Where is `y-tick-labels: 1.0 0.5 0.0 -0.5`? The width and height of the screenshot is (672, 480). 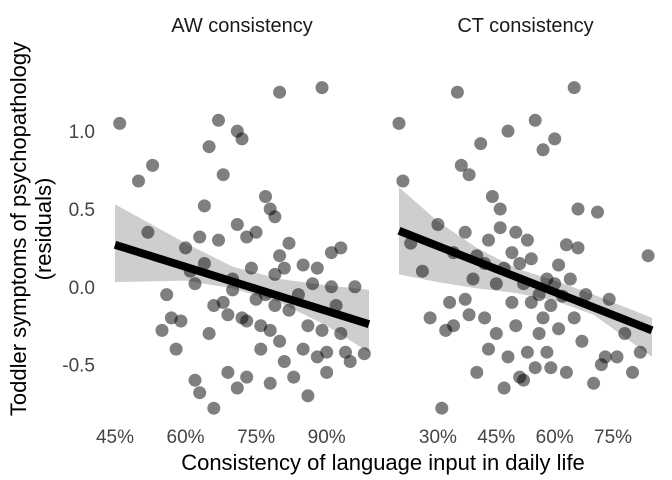
y-tick-labels: 1.0 0.5 0.0 -0.5 is located at coordinates (78, 249).